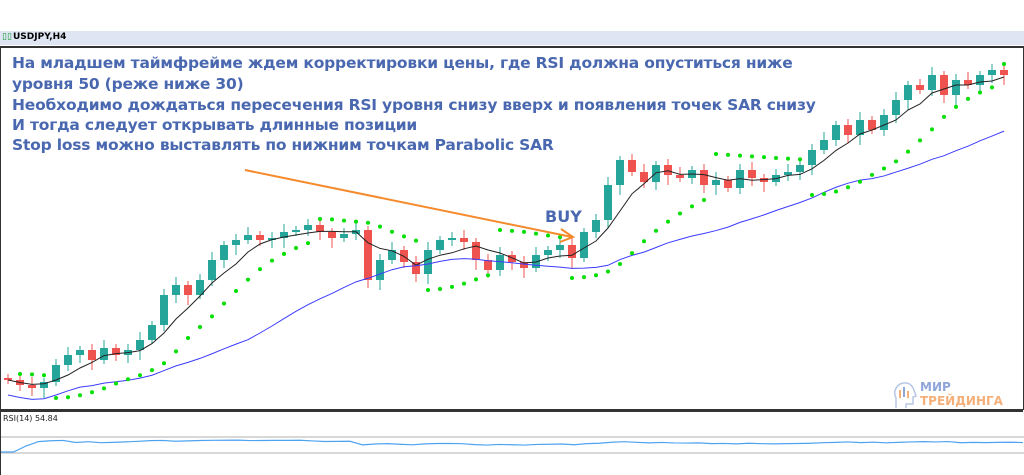 Image resolution: width=1024 pixels, height=475 pixels. I want to click on rsi-line, so click(512, 446).